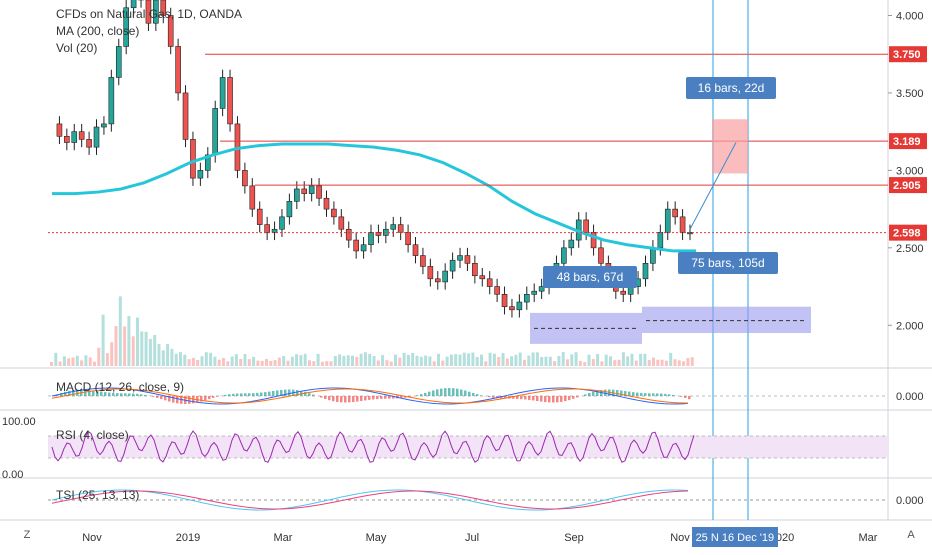 The width and height of the screenshot is (932, 555). I want to click on date-badge-label: 16 Dec '19, so click(748, 538).